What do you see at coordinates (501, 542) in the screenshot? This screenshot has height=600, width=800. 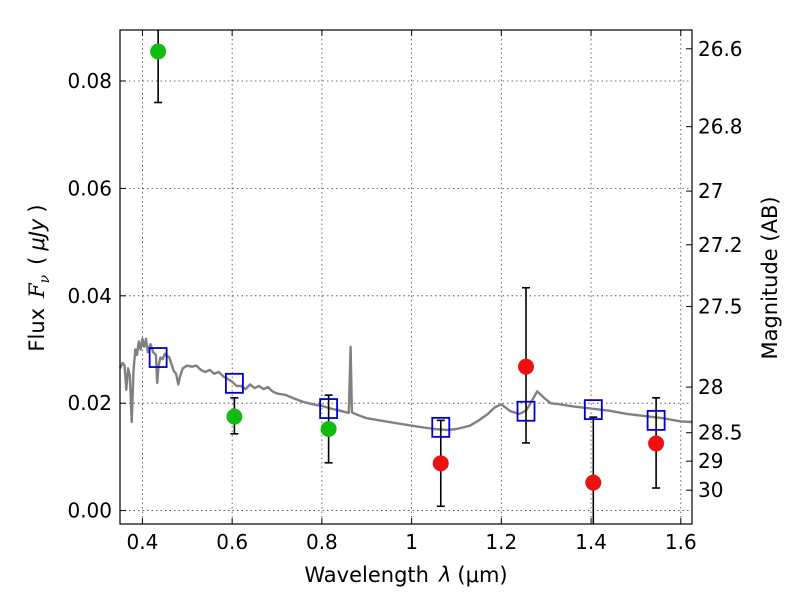 I see `x-tick-label: 1.2` at bounding box center [501, 542].